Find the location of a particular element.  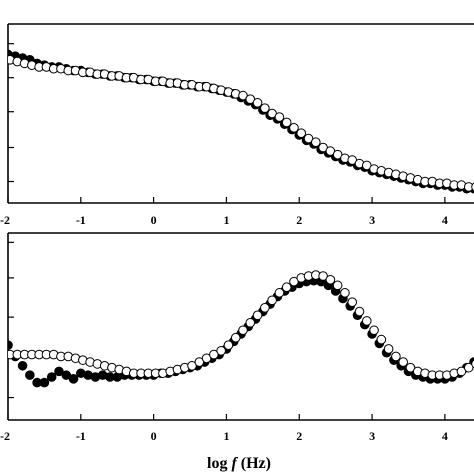

x-axis-title-variable: f is located at coordinates (234, 463).